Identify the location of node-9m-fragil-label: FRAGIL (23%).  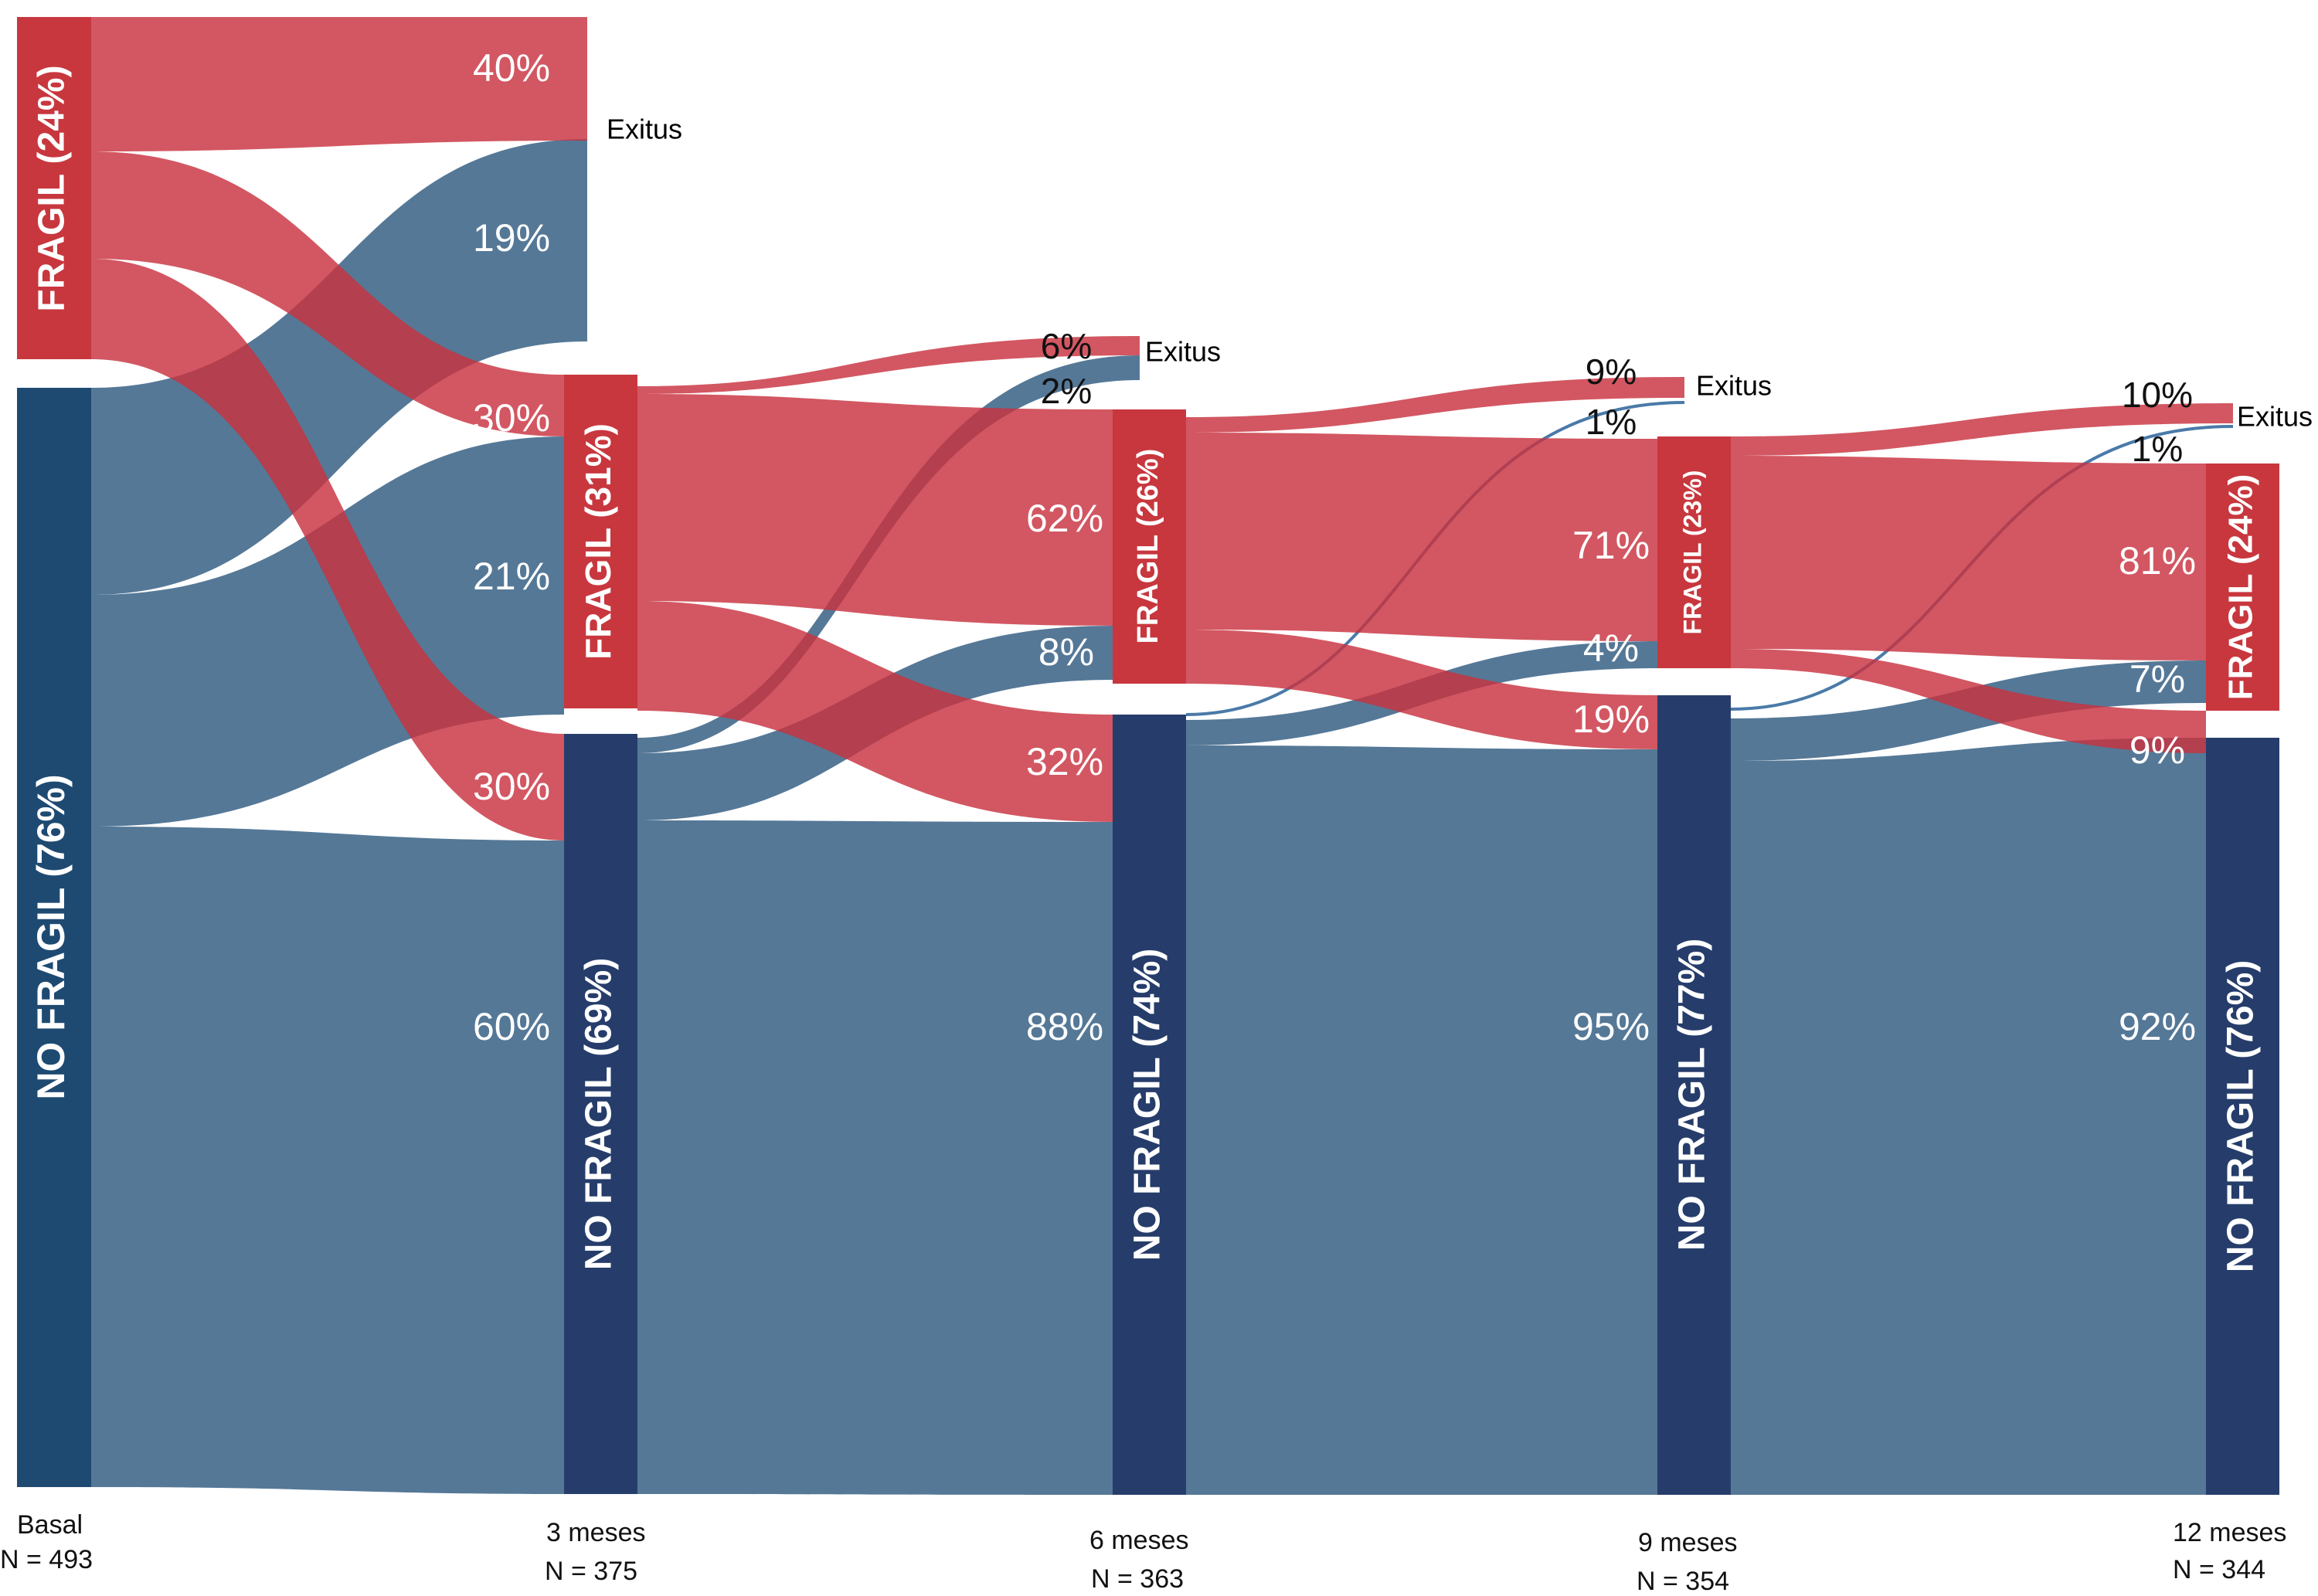
(1692, 552).